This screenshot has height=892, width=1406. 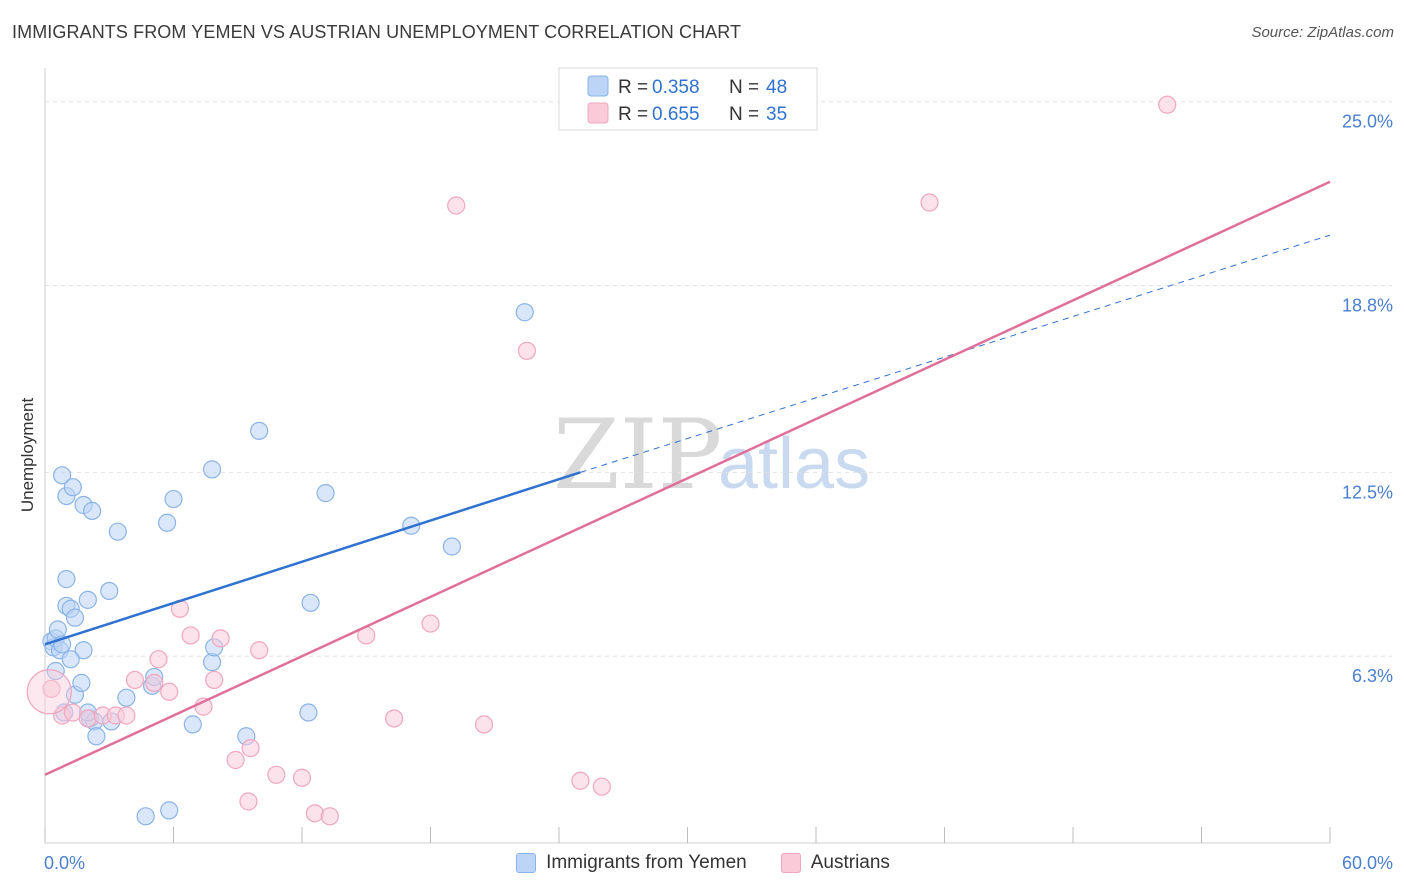 What do you see at coordinates (744, 87) in the screenshot?
I see `legend-n-label-yemen: N =` at bounding box center [744, 87].